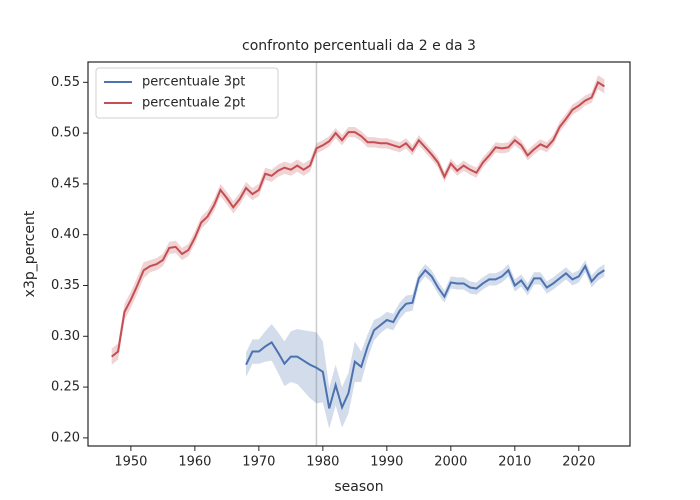 Image resolution: width=700 pixels, height=500 pixels. Describe the element at coordinates (450, 462) in the screenshot. I see `x-tick-label: 2000` at that location.